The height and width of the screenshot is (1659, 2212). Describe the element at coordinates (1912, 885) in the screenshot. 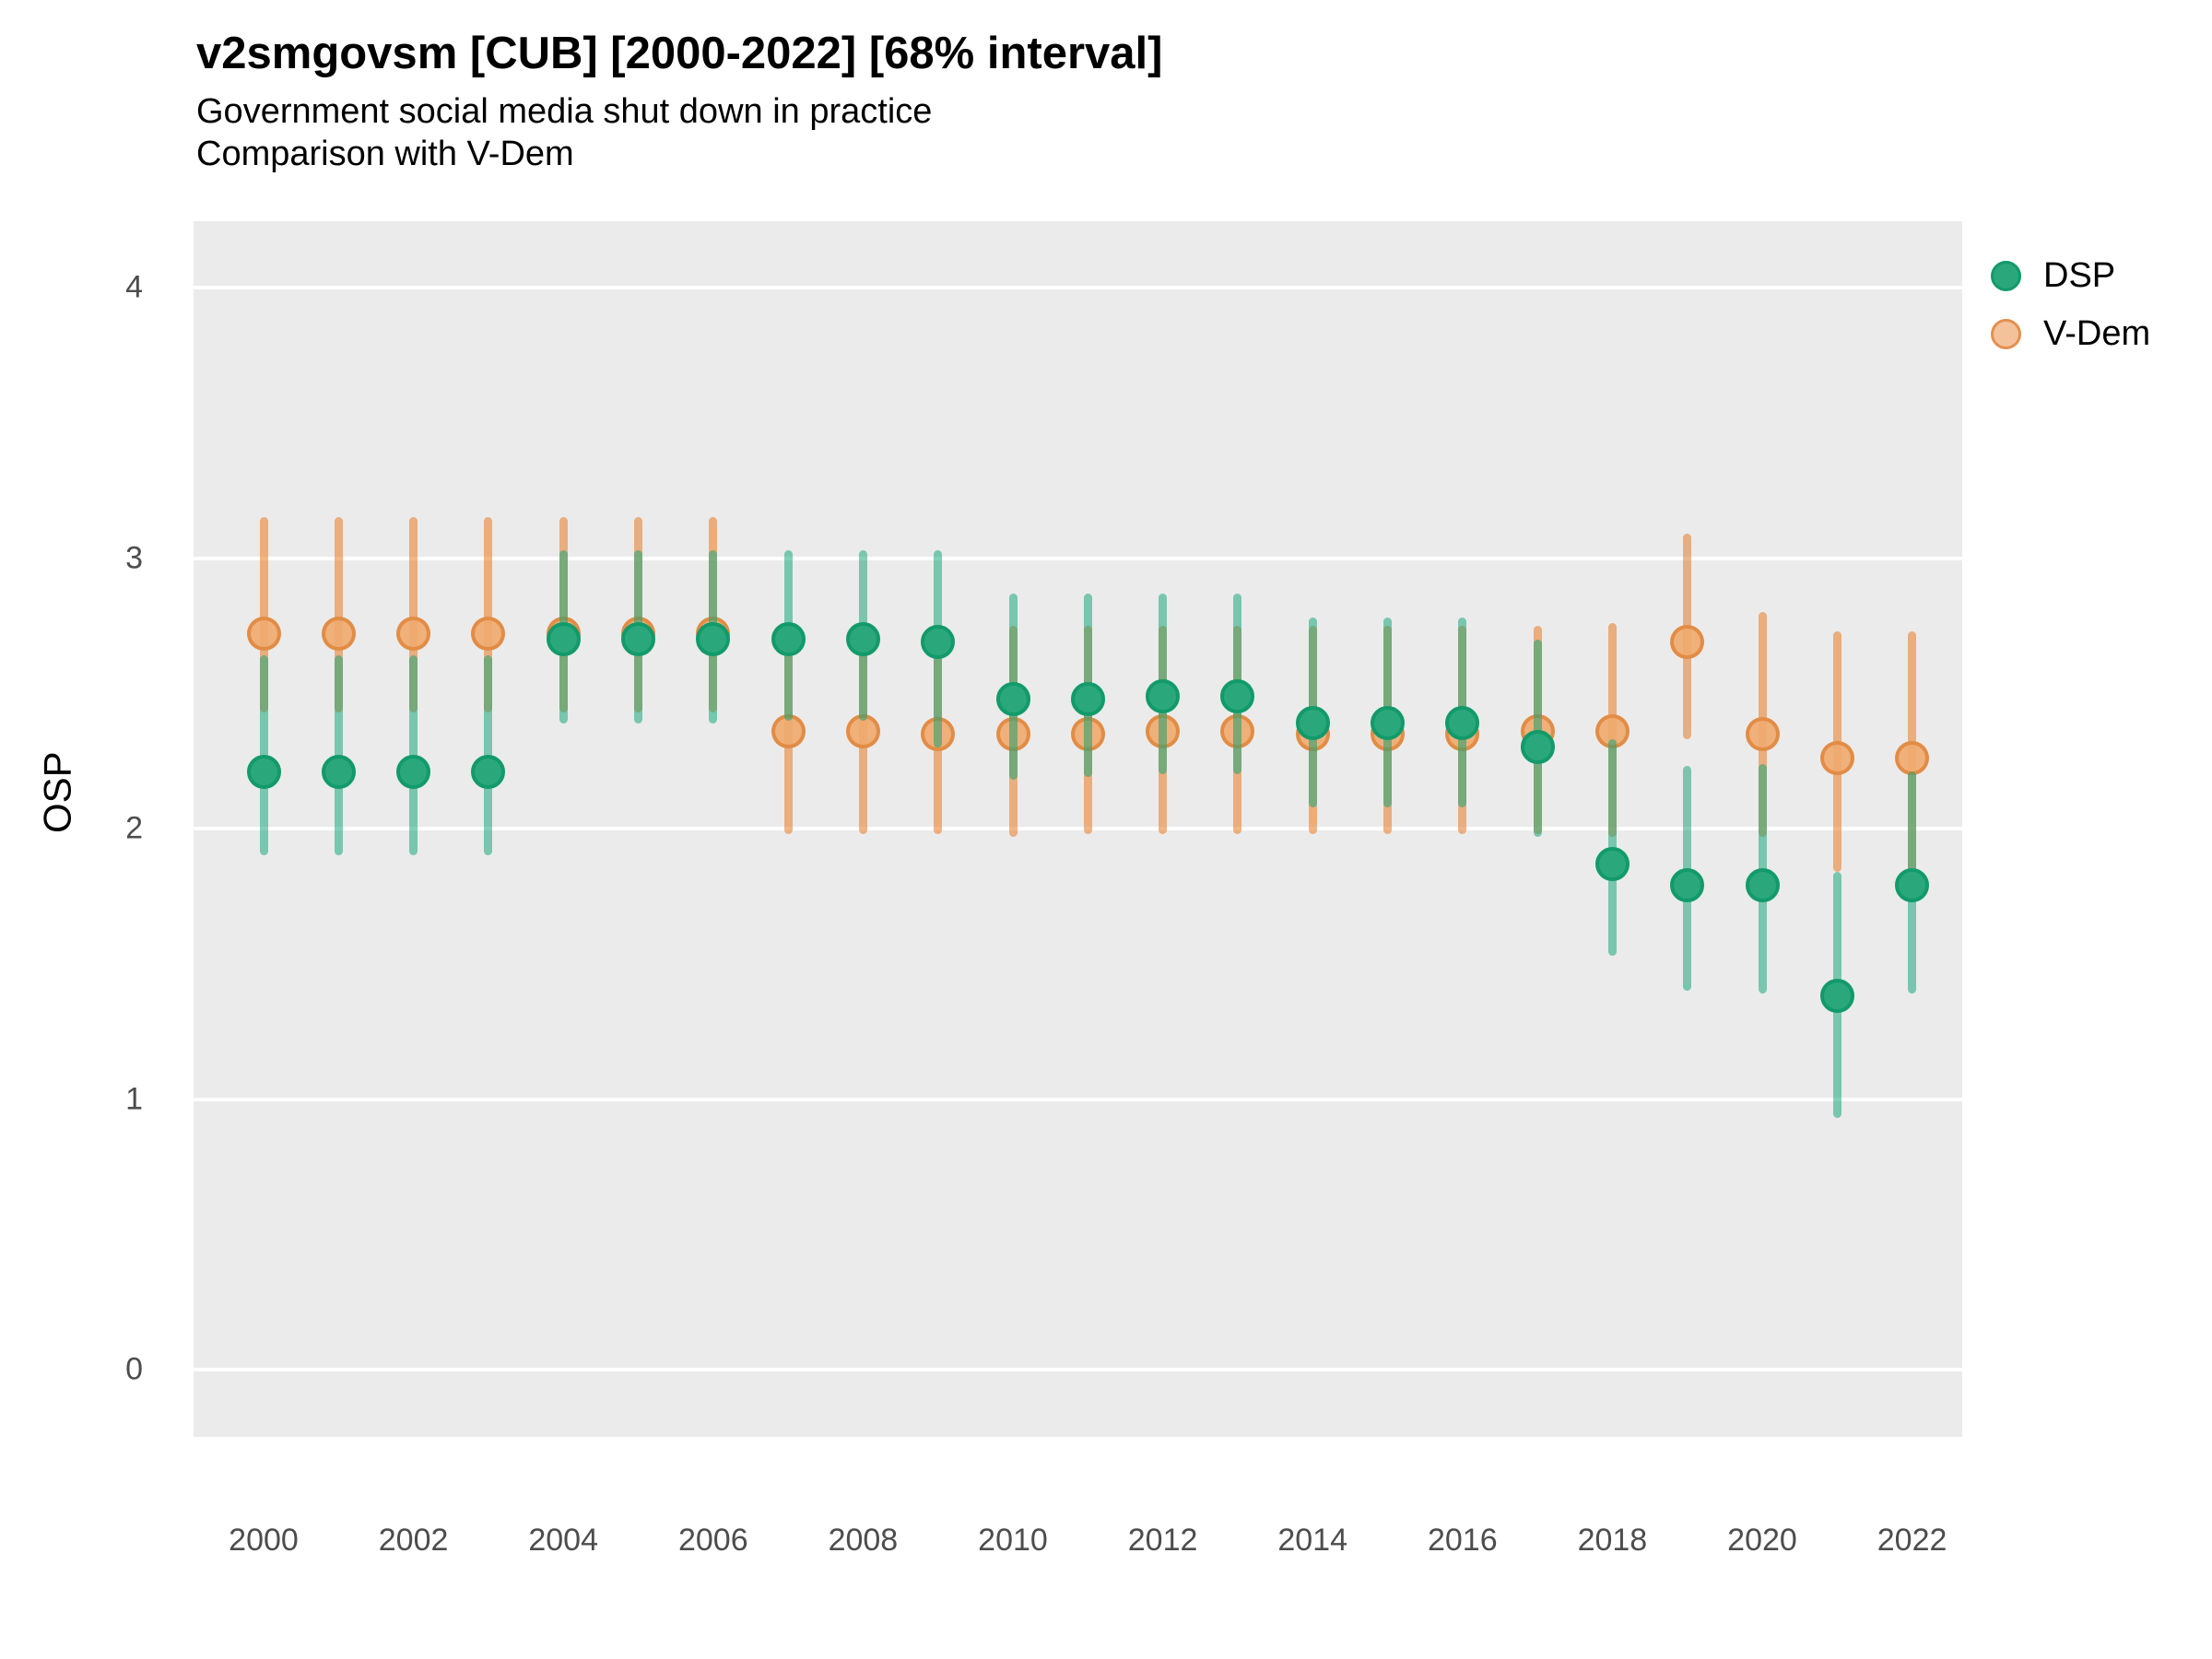

I see `dsp-point-2022` at that location.